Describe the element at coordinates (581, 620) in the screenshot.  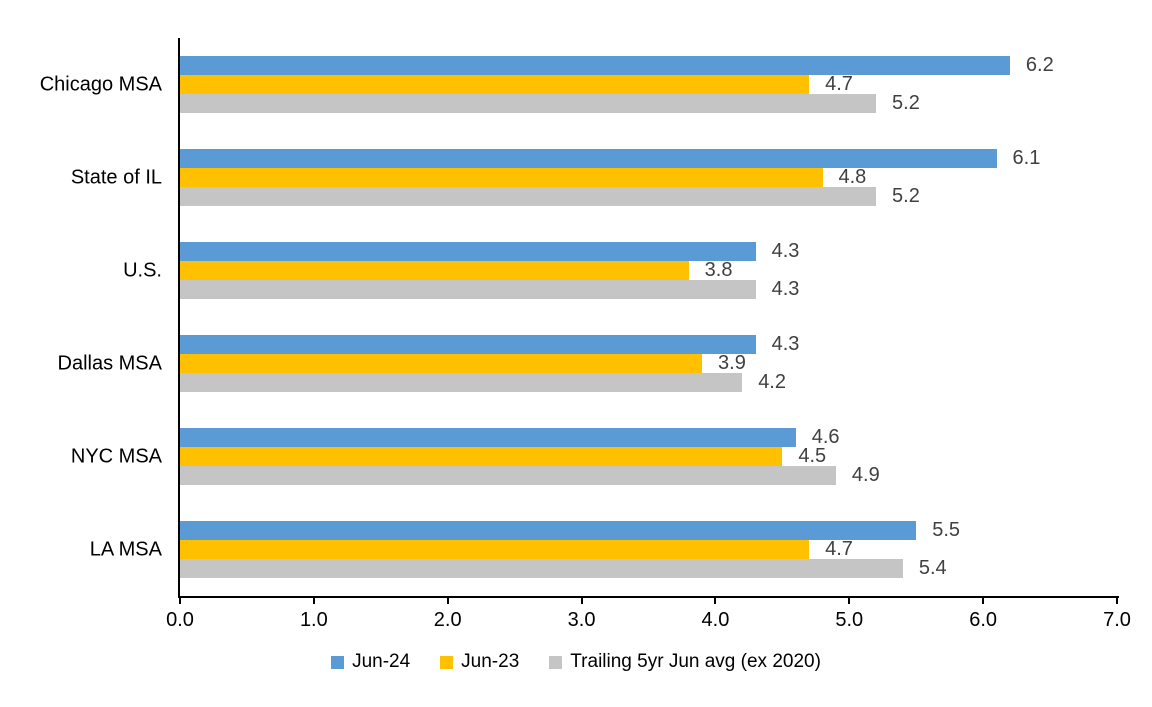
I see `tick-label: 3.0` at that location.